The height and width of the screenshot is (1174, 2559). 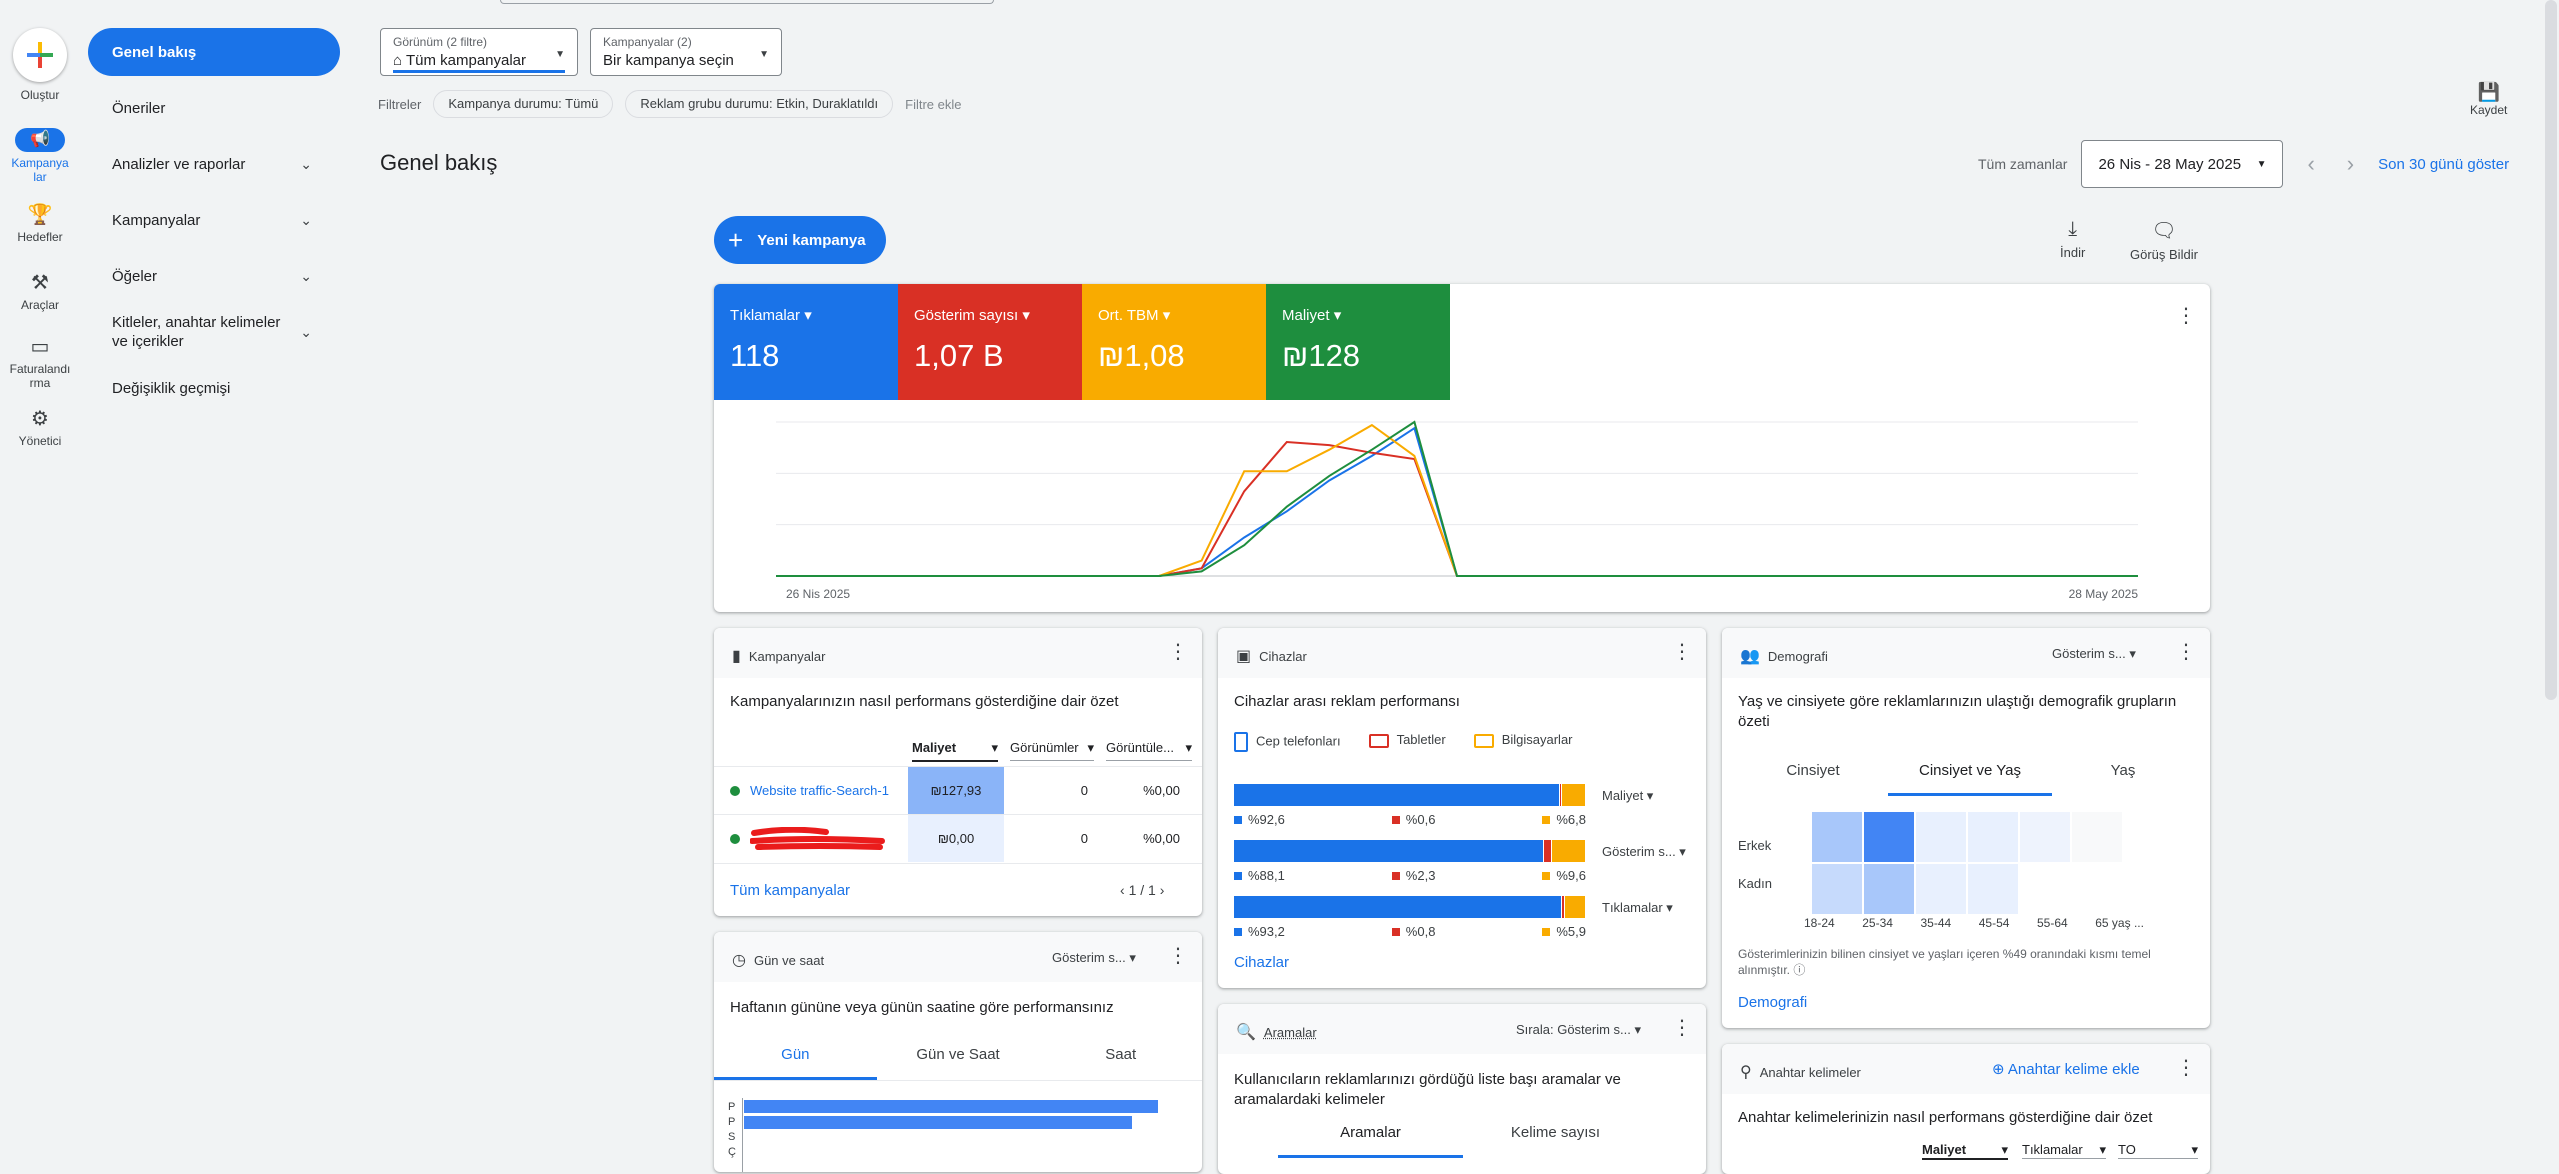 I want to click on last-30-days-link: Son 30 günü göster, so click(x=2444, y=164).